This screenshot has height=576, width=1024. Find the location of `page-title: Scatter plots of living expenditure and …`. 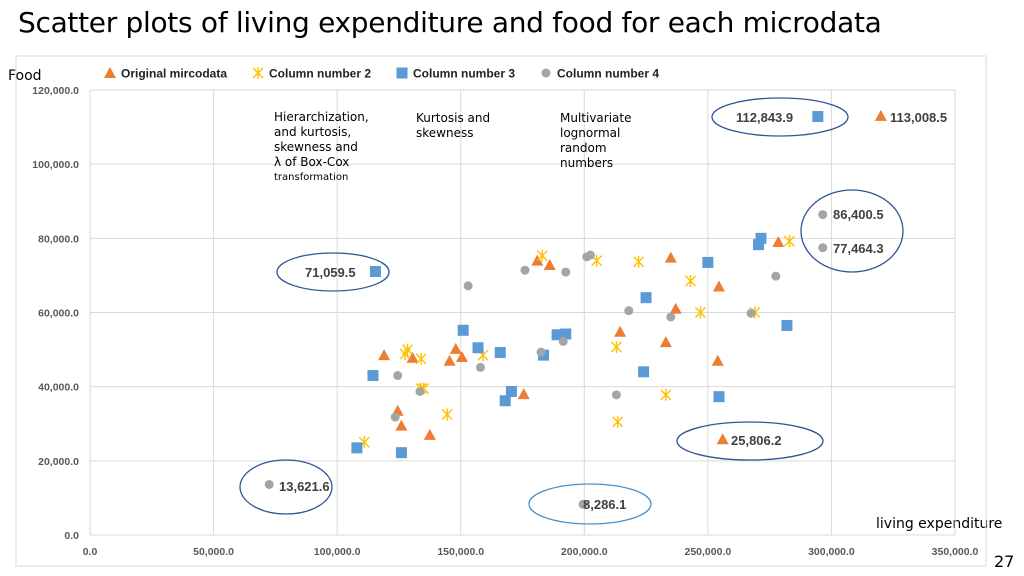

page-title: Scatter plots of living expenditure and … is located at coordinates (450, 22).